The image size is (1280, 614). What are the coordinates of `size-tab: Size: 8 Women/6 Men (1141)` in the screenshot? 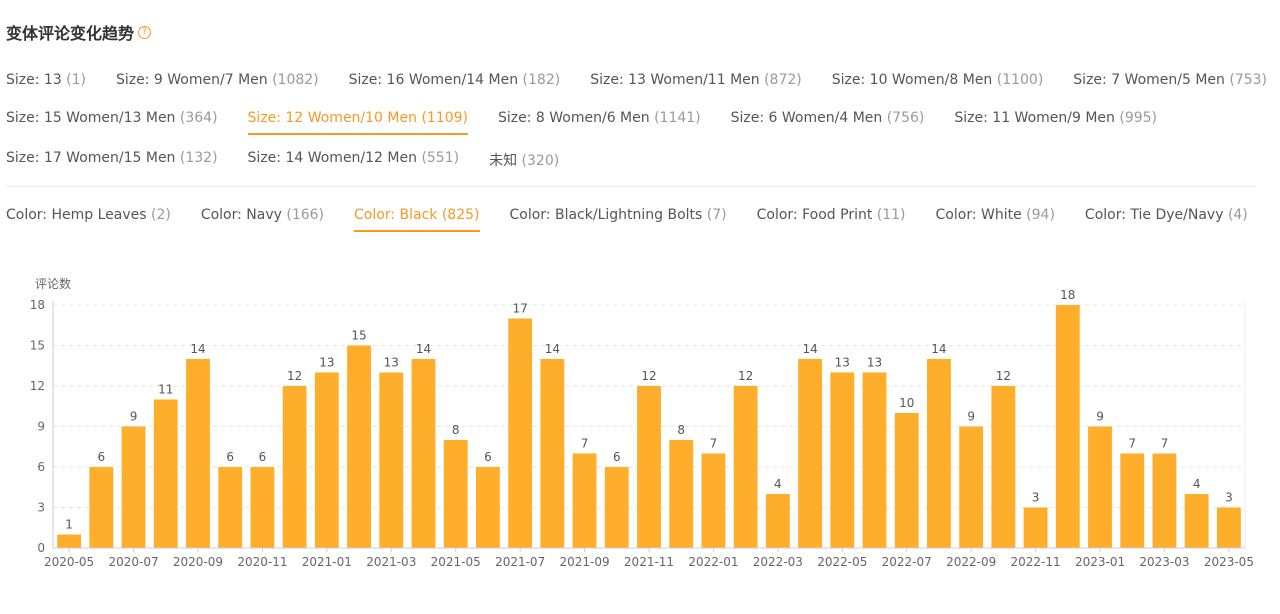 It's located at (599, 122).